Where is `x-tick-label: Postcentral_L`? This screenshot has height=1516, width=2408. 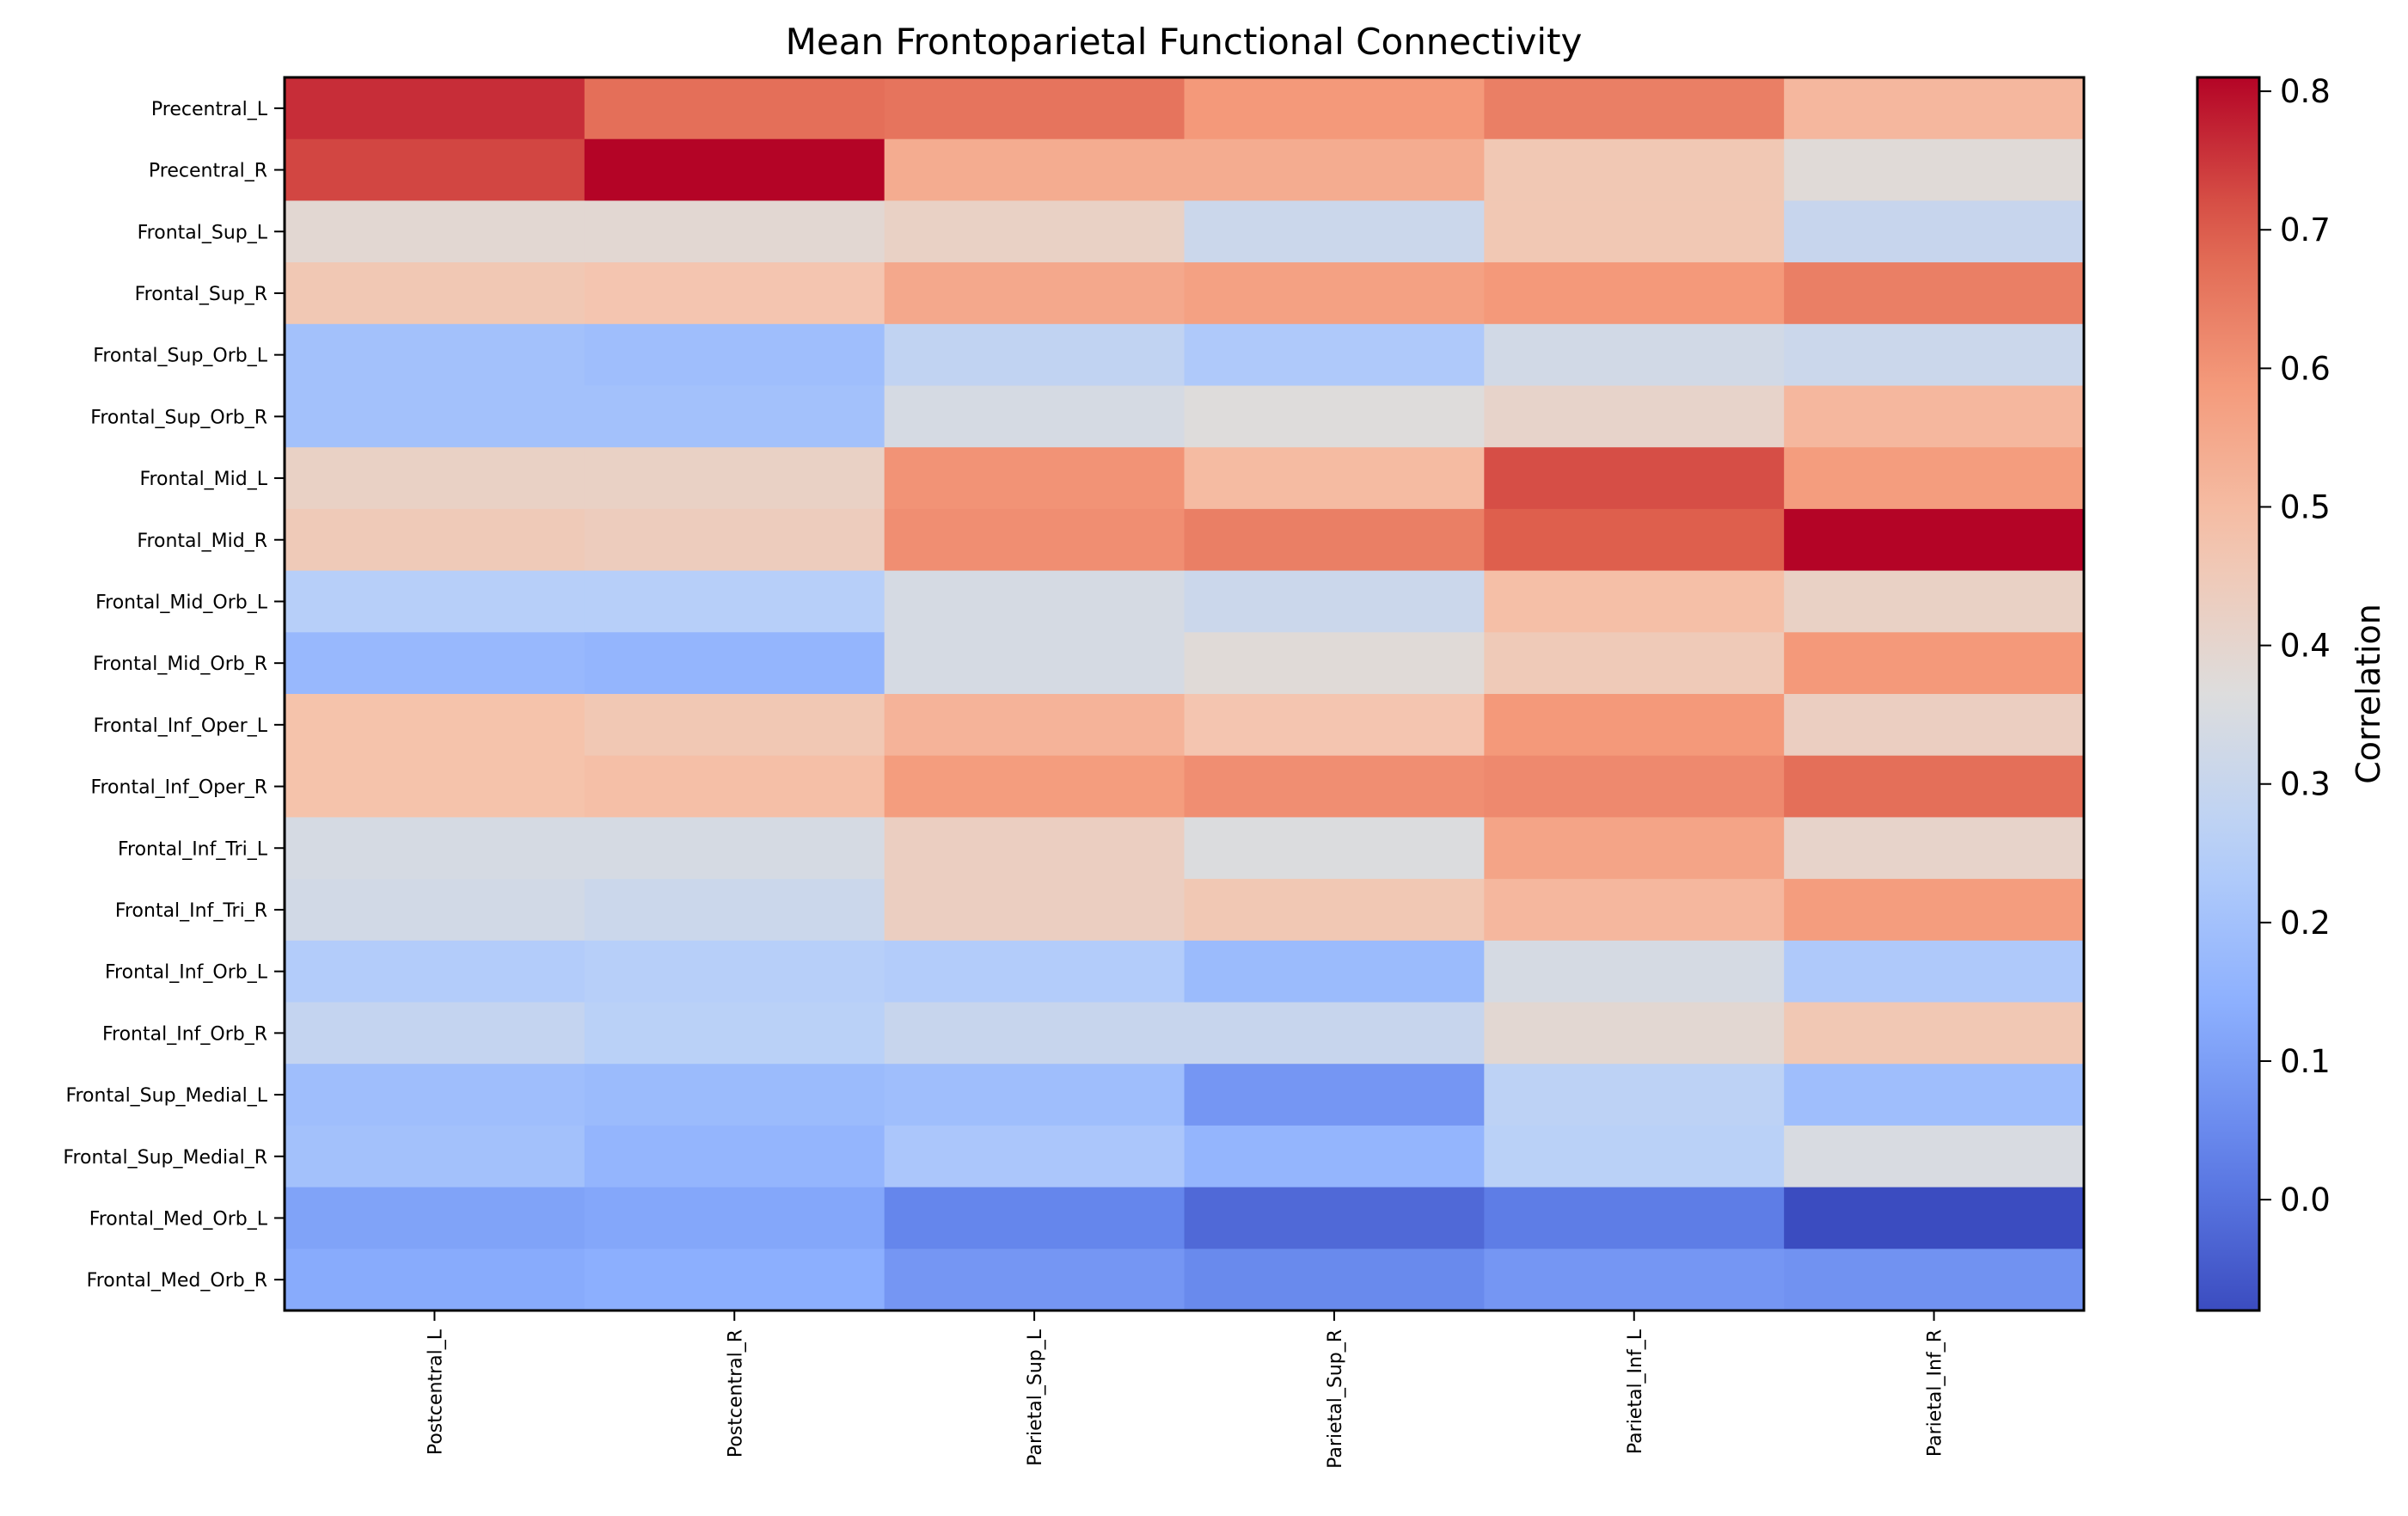 x-tick-label: Postcentral_L is located at coordinates (435, 1392).